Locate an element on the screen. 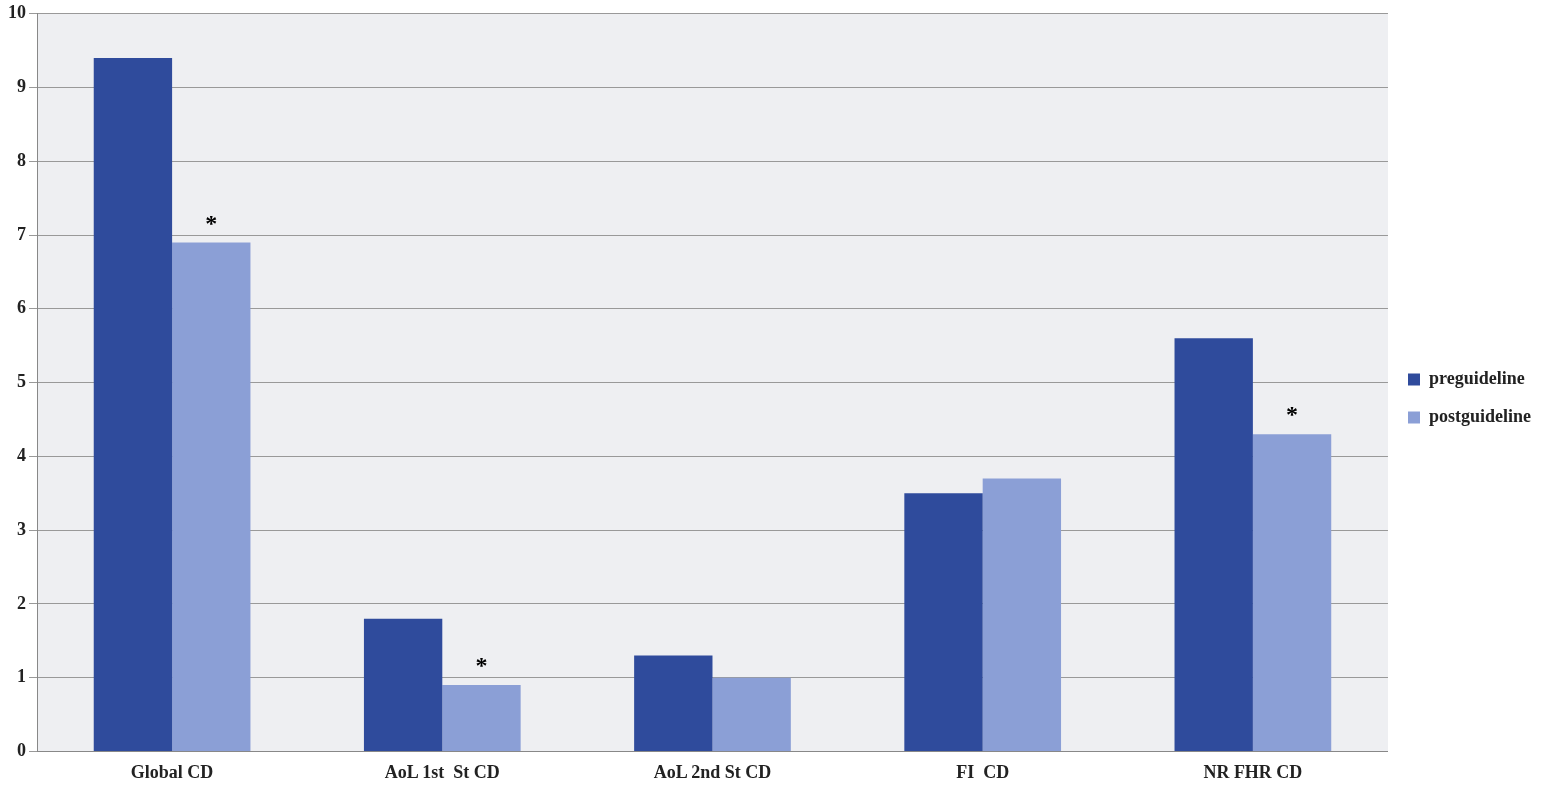 The width and height of the screenshot is (1551, 792). x-tick-label: AoL 2nd St CD is located at coordinates (712, 771).